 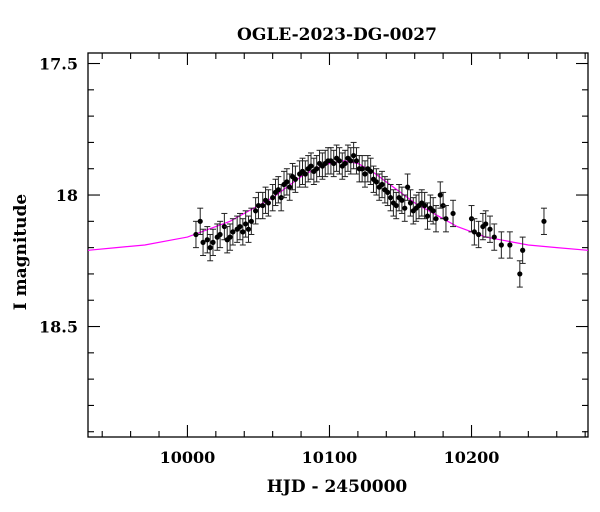 What do you see at coordinates (21, 252) in the screenshot?
I see `y-axis-label: I magnitude` at bounding box center [21, 252].